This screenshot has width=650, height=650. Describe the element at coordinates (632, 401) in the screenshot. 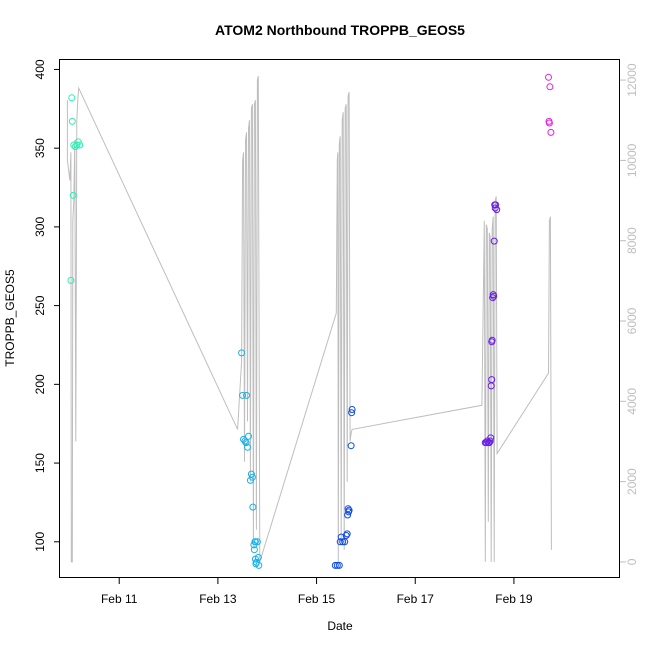

I see `right-tick-label: 4000` at that location.